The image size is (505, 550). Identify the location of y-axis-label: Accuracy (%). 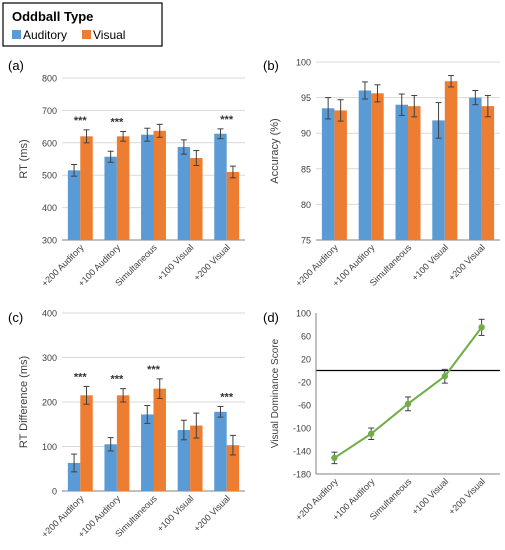
(275, 150).